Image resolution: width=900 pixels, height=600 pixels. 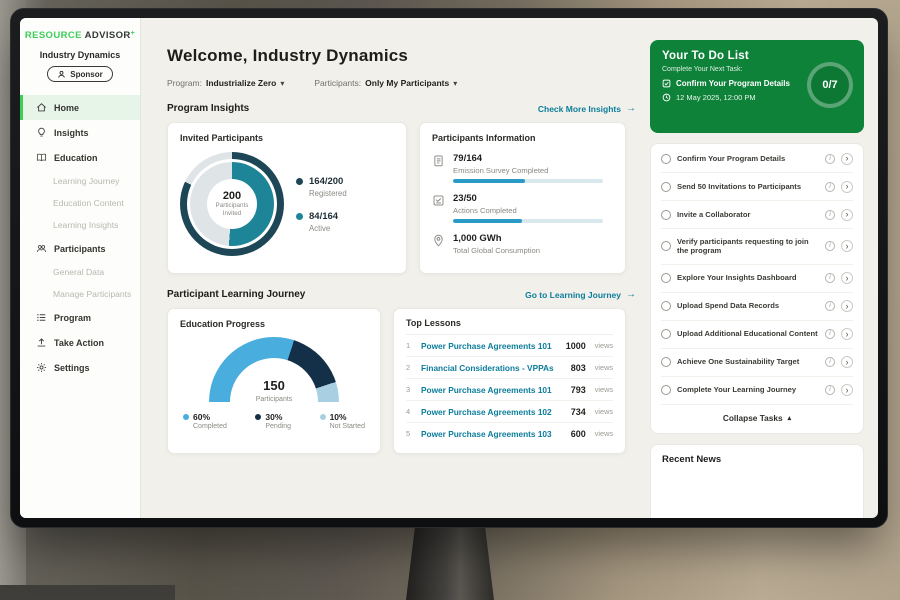 I want to click on task-label: Upload Additional Educational Content, so click(x=747, y=334).